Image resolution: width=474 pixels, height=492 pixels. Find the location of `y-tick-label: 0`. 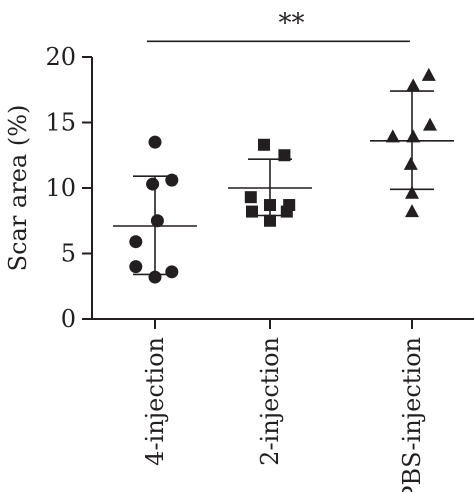

y-tick-label: 0 is located at coordinates (68, 319).